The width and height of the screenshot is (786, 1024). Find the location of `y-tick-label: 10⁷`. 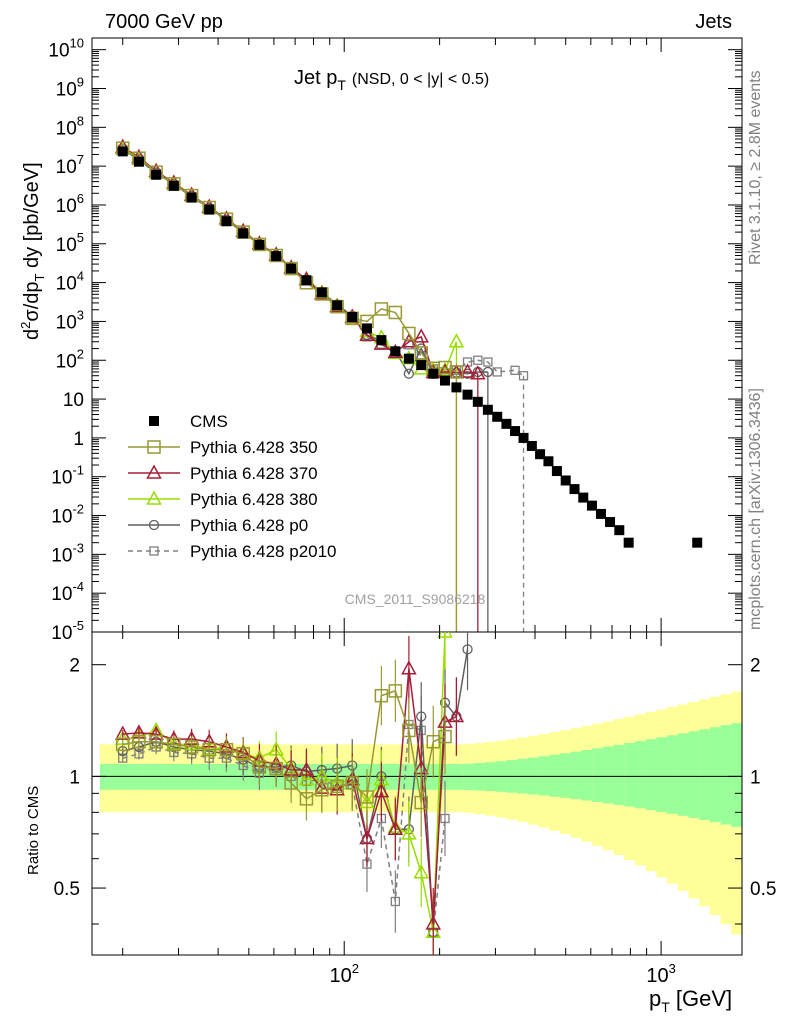

y-tick-label: 10⁷ is located at coordinates (70, 165).